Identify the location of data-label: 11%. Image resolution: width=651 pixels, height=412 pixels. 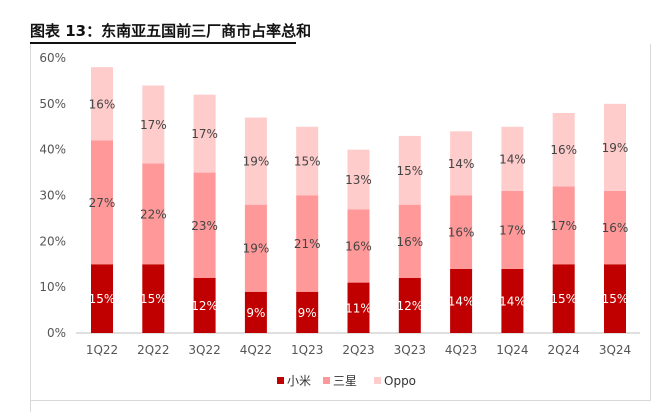
(358, 308).